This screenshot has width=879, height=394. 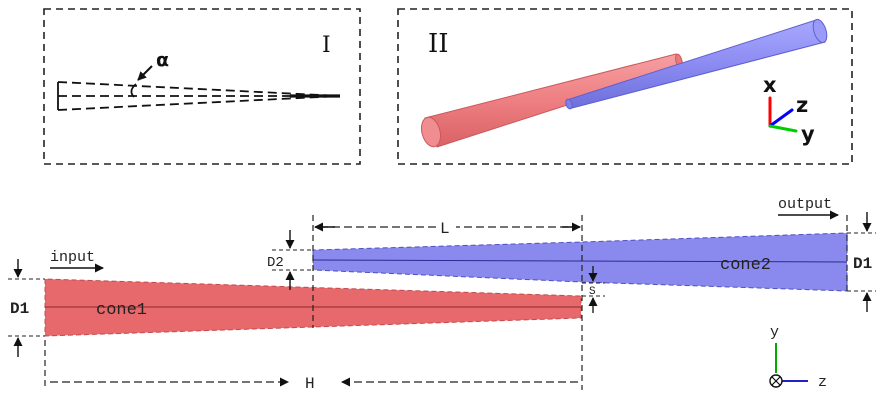 I want to click on axis-triad-3d, so click(x=783, y=114).